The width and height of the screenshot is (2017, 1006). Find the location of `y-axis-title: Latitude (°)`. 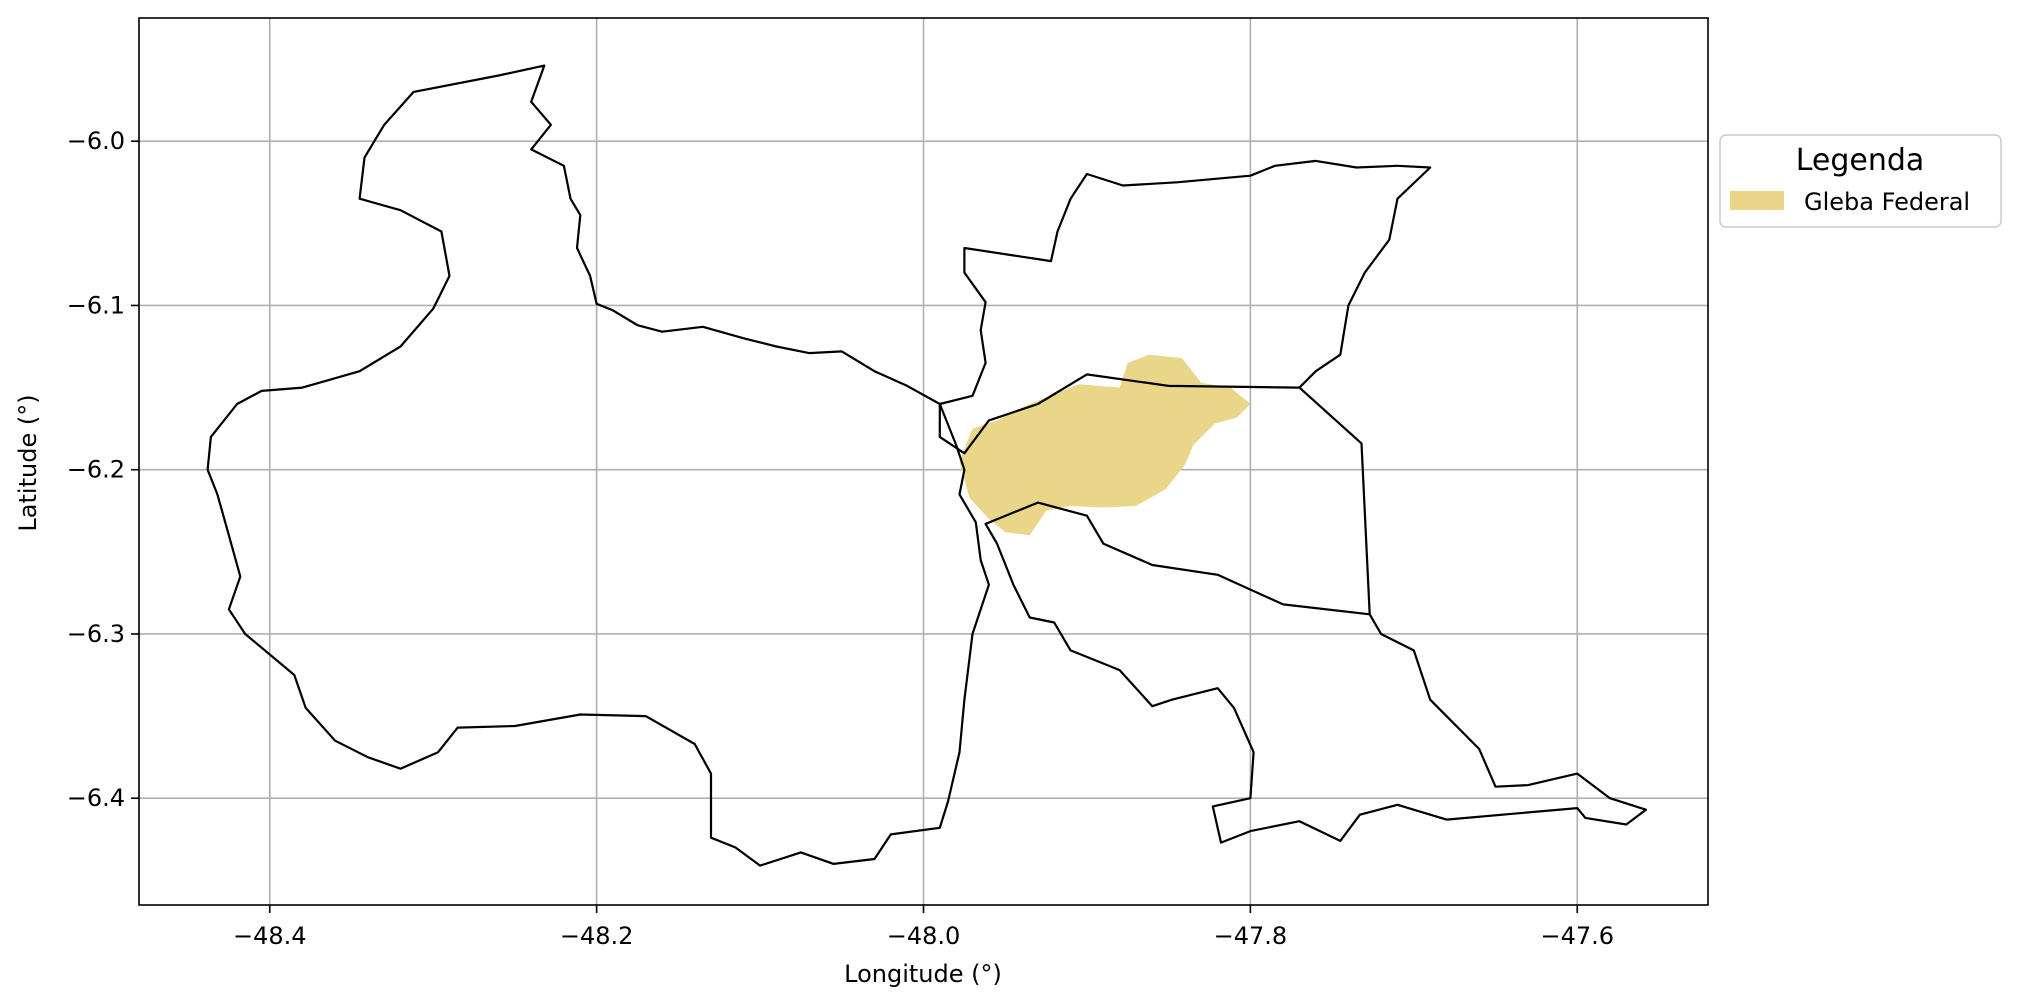

y-axis-title: Latitude (°) is located at coordinates (28, 462).